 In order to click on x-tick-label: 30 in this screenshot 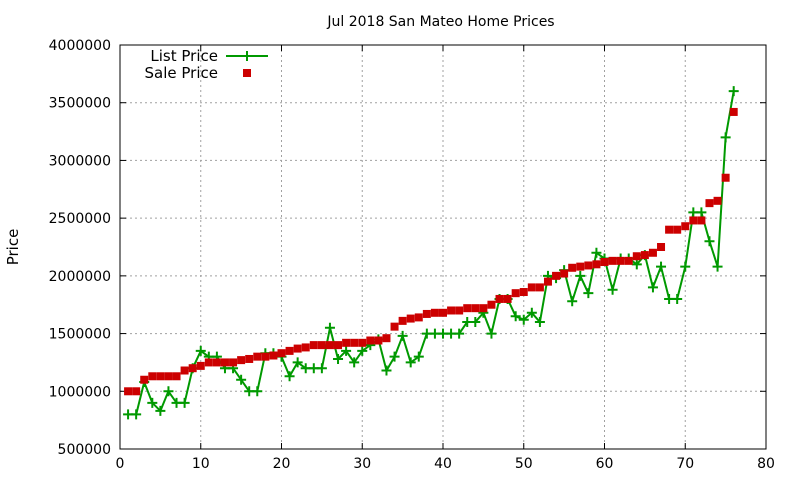, I will do `click(362, 464)`.